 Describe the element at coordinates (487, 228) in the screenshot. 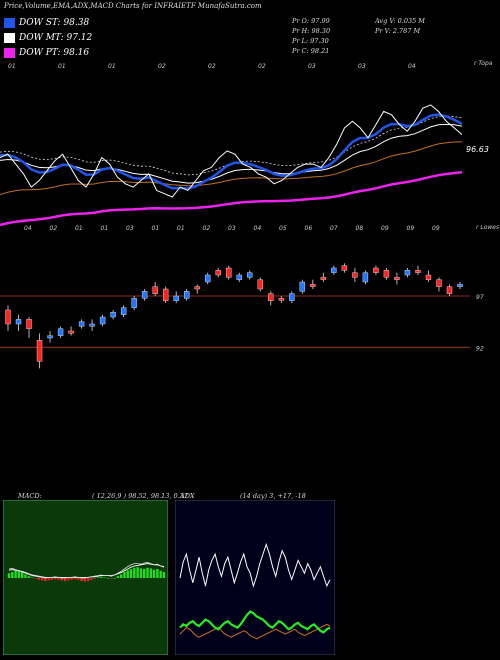

I see `right-axis-label: r Lowes` at that location.